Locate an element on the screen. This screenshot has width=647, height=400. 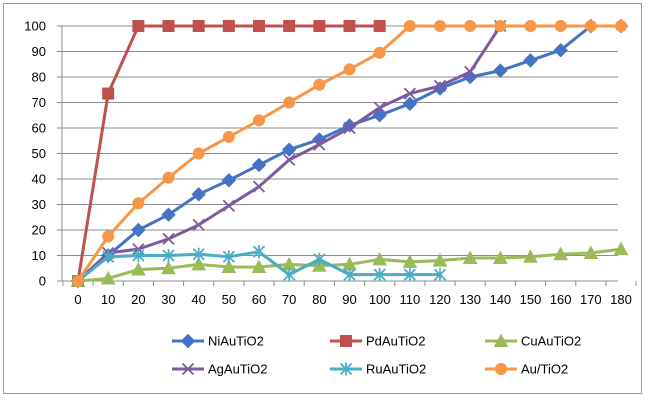
x-tick-label: 20 is located at coordinates (138, 299).